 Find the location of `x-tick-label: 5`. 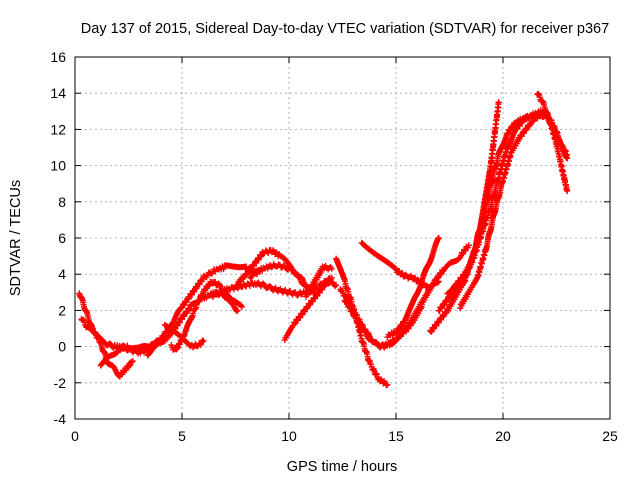

x-tick-label: 5 is located at coordinates (182, 436).